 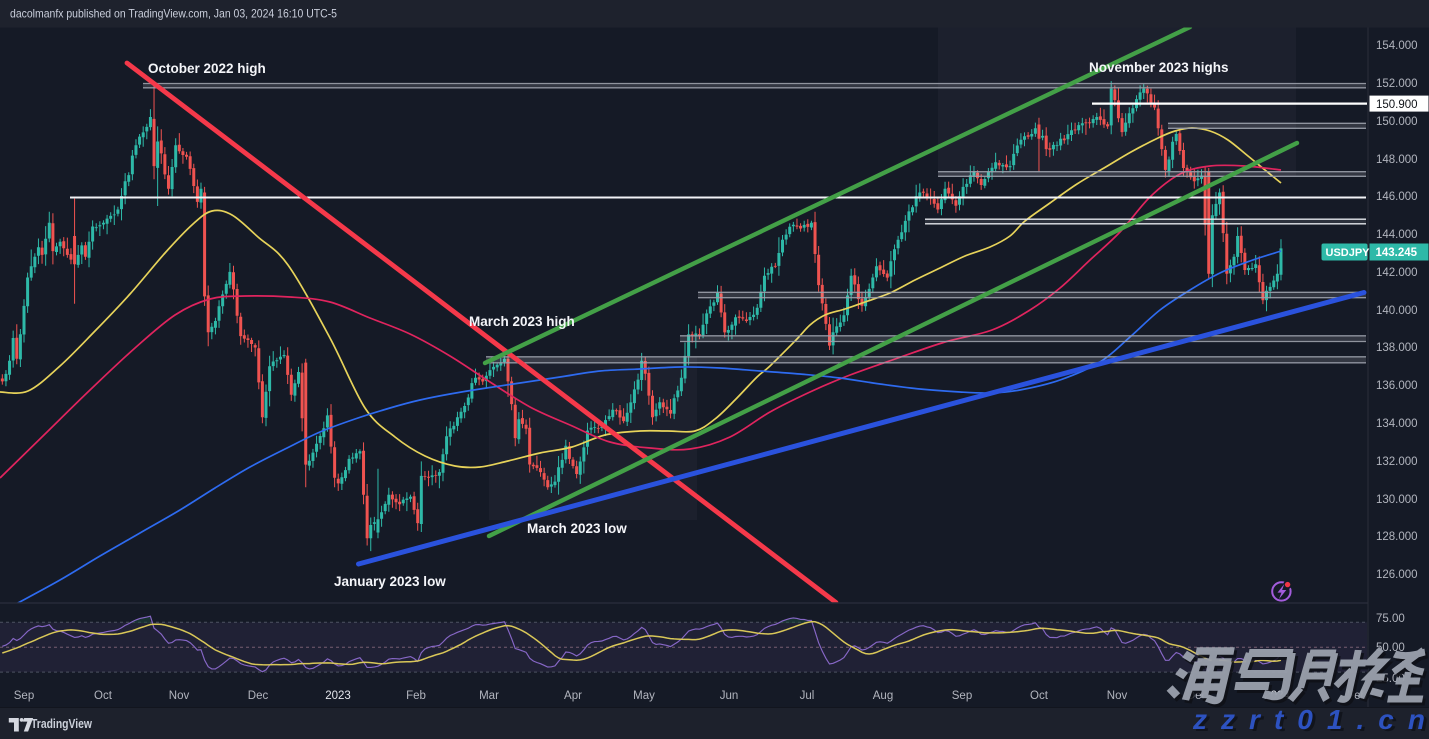 What do you see at coordinates (1397, 424) in the screenshot?
I see `svg-text: 134.000` at bounding box center [1397, 424].